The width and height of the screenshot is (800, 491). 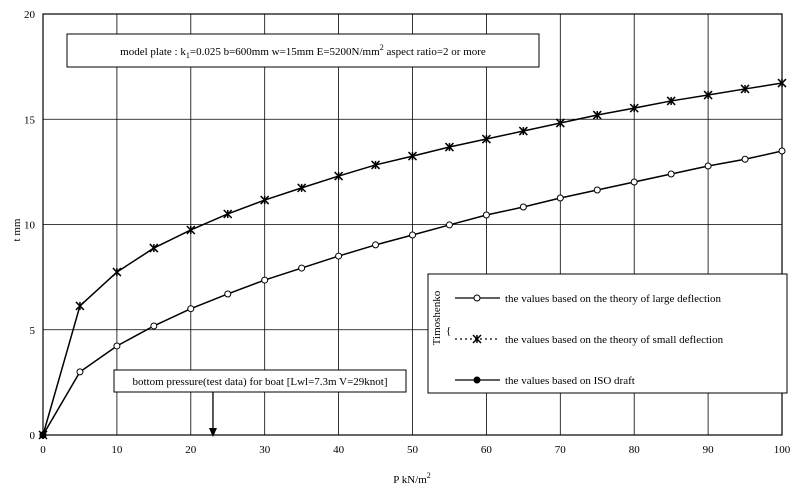 What do you see at coordinates (382, 47) in the screenshot?
I see `annotation-part: 2` at bounding box center [382, 47].